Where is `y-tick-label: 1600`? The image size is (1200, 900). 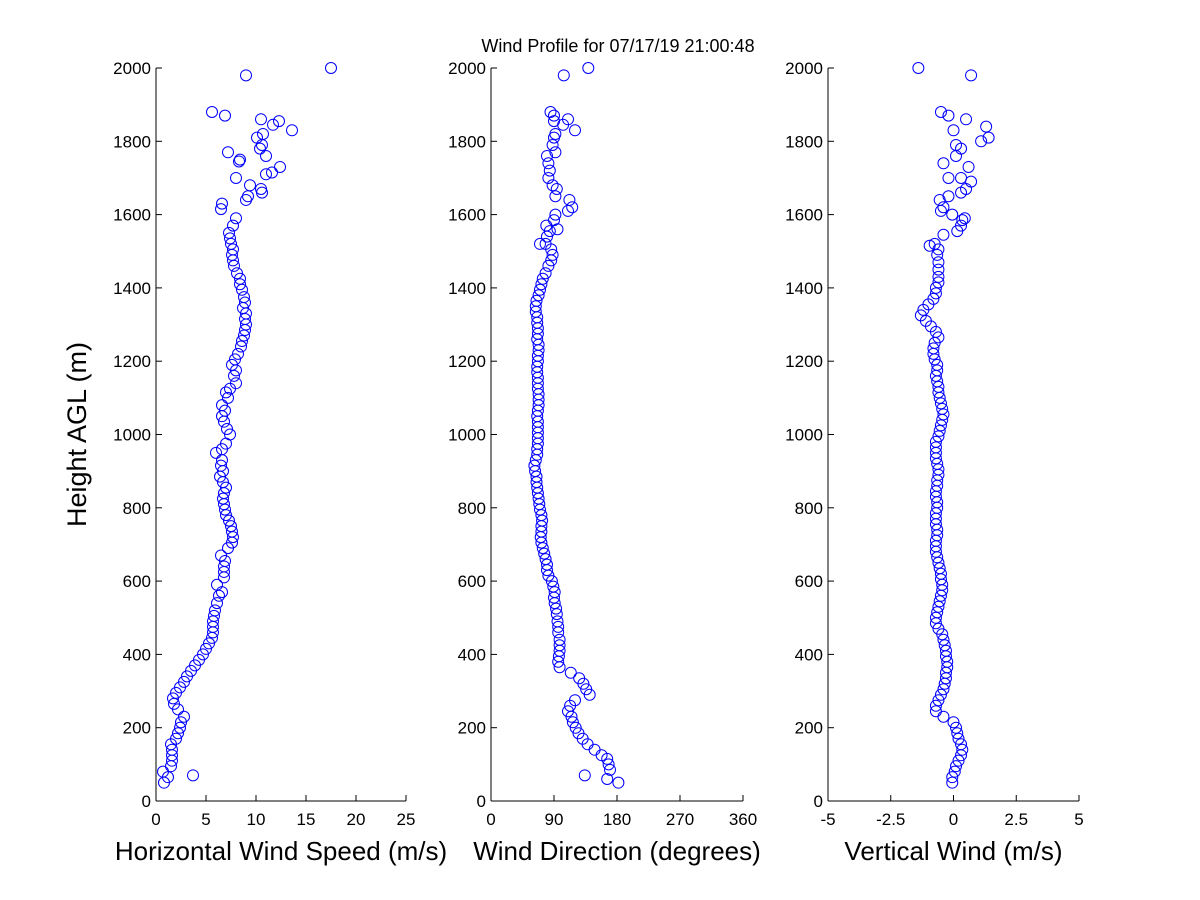 y-tick-label: 1600 is located at coordinates (467, 215).